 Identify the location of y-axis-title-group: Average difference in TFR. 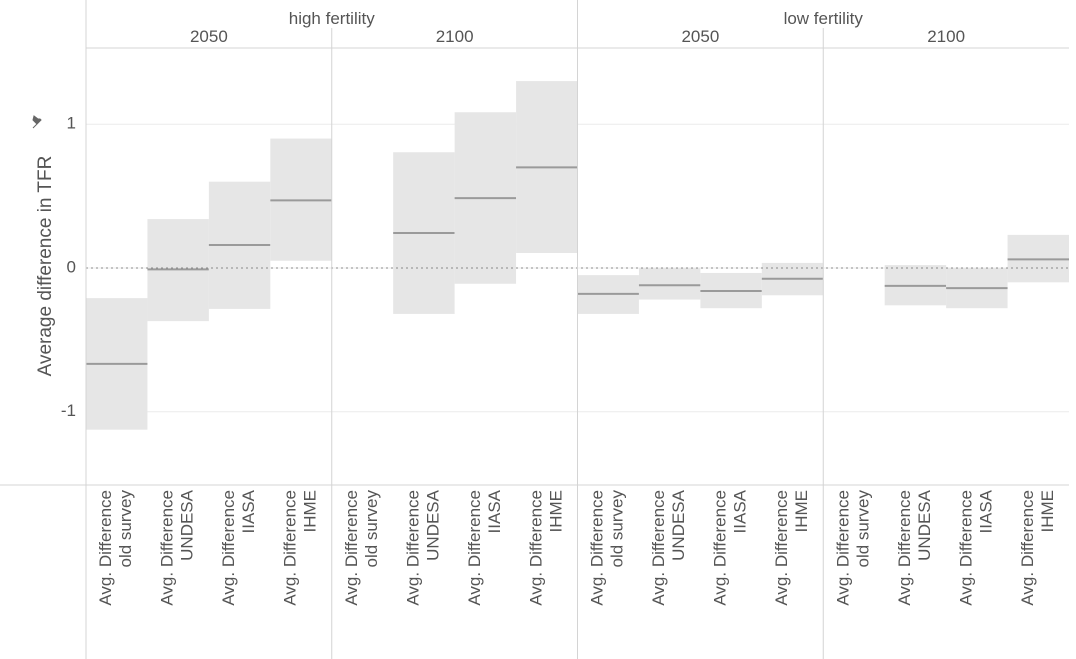
(45, 266).